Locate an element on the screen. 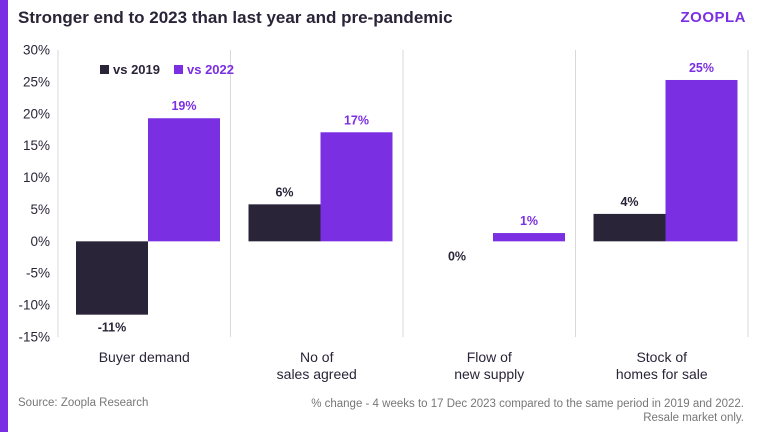 The width and height of the screenshot is (768, 432). y-tick-label: 30% is located at coordinates (36, 50).